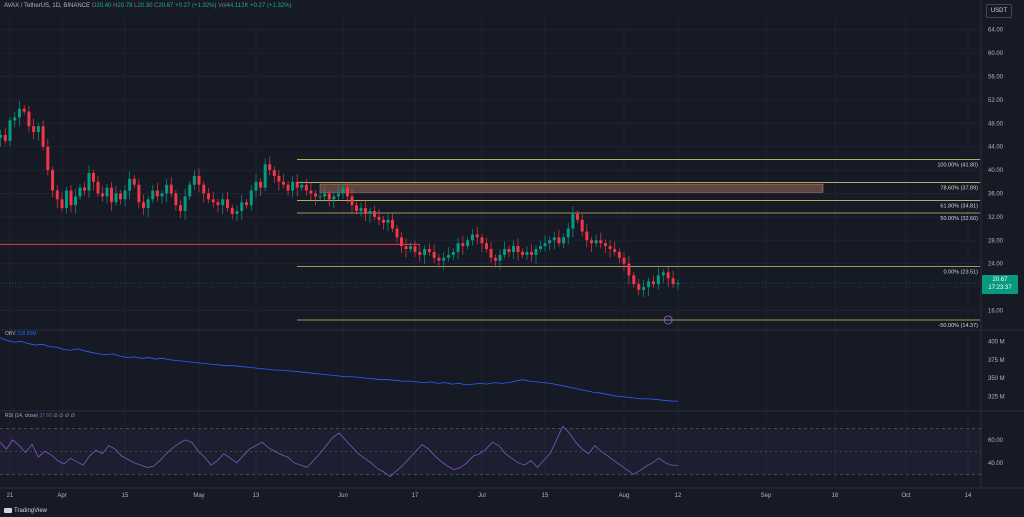 The width and height of the screenshot is (1024, 517). I want to click on tradingview-logo-text: TradingView, so click(31, 511).